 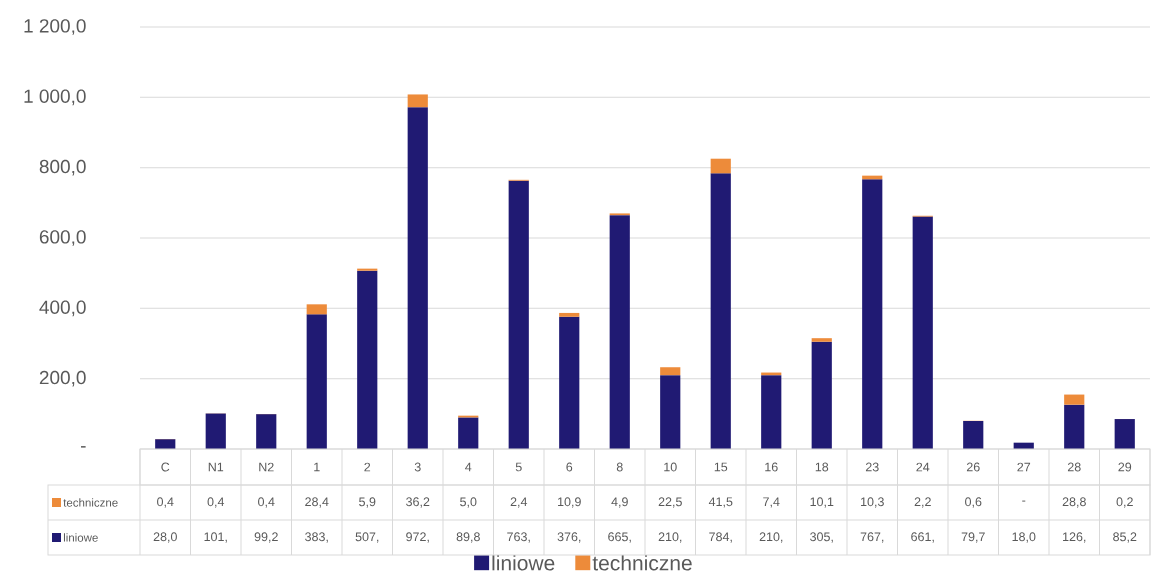 I want to click on data-label: 0,2, so click(x=1124, y=502).